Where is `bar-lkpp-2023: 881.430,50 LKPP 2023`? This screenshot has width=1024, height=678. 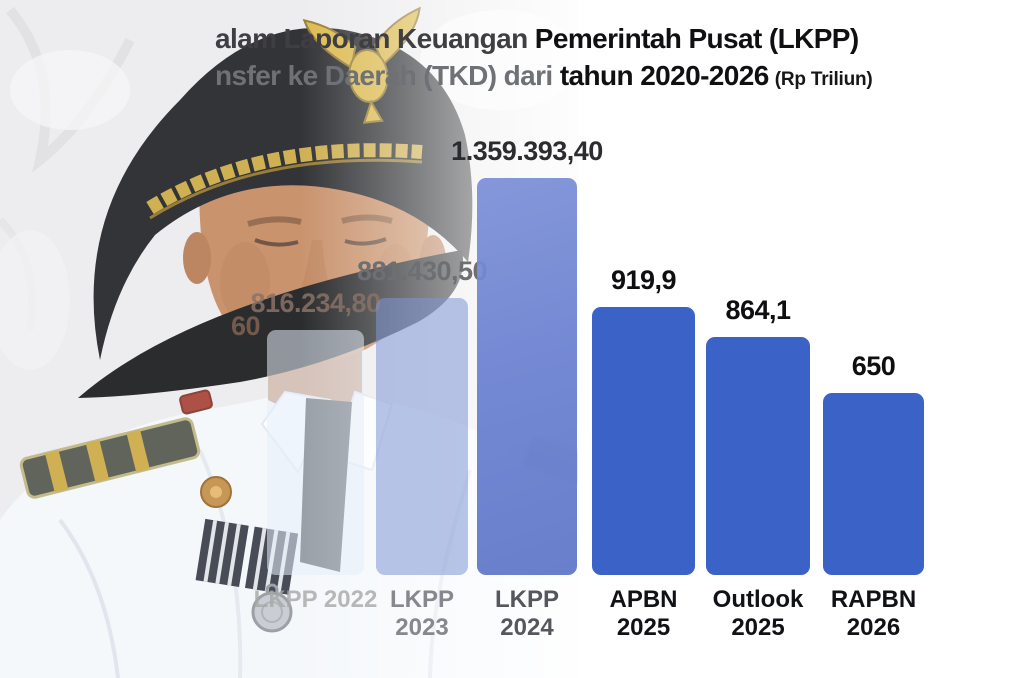 bar-lkpp-2023: 881.430,50 LKPP 2023 is located at coordinates (422, 448).